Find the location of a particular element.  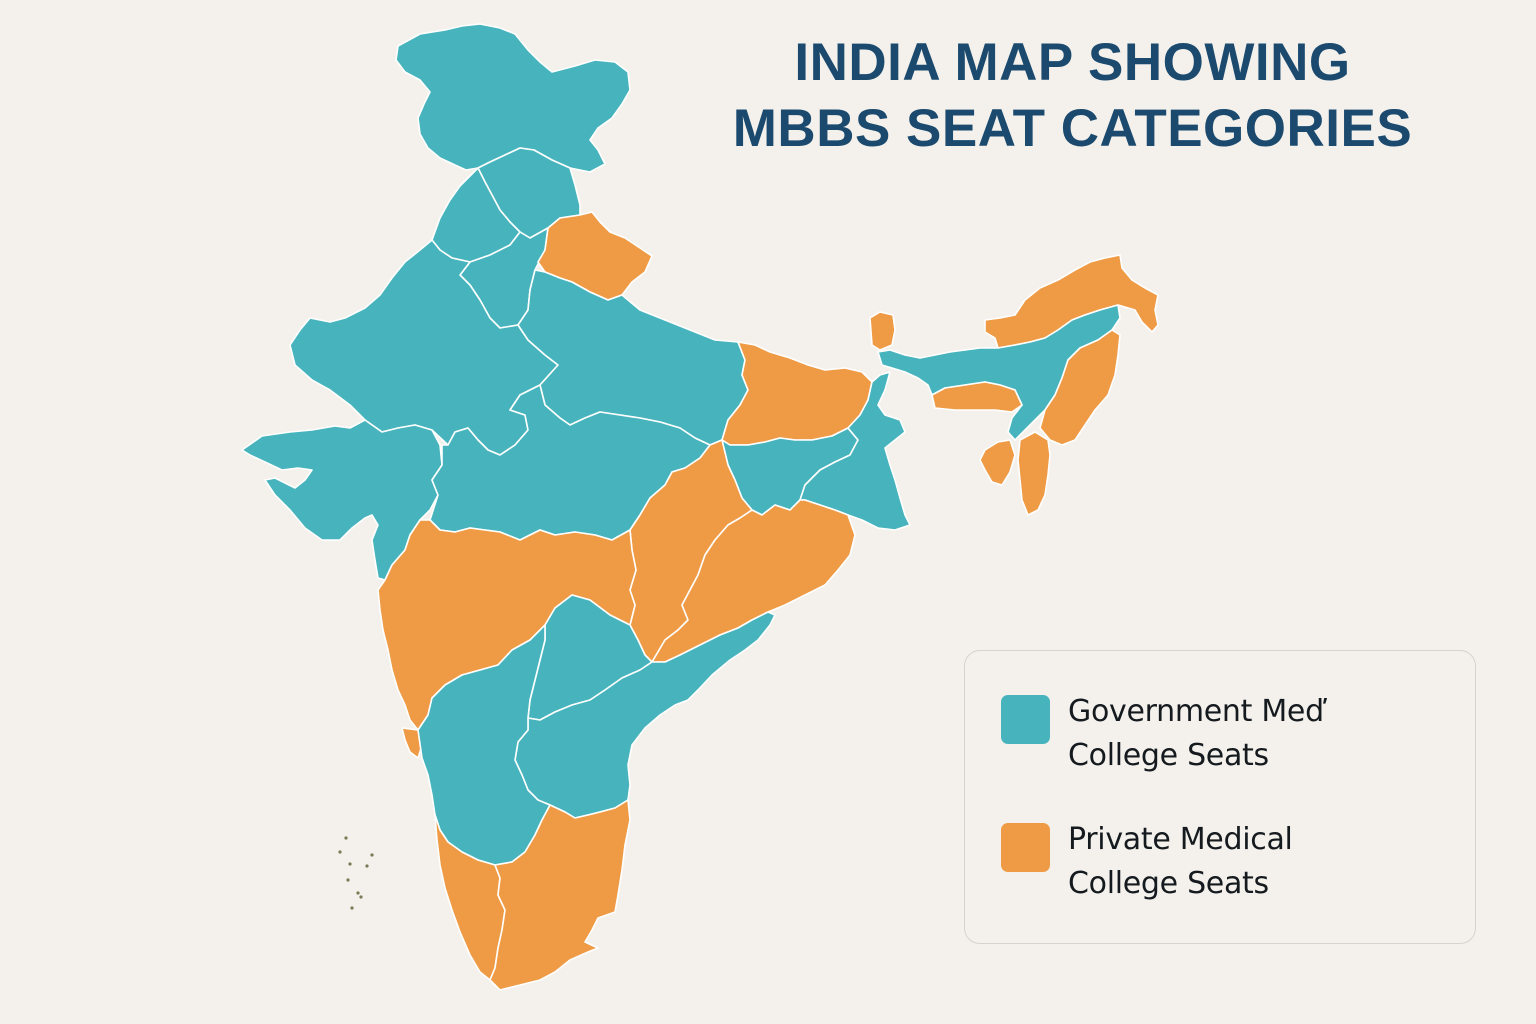

region-west-bengal is located at coordinates (855, 451).